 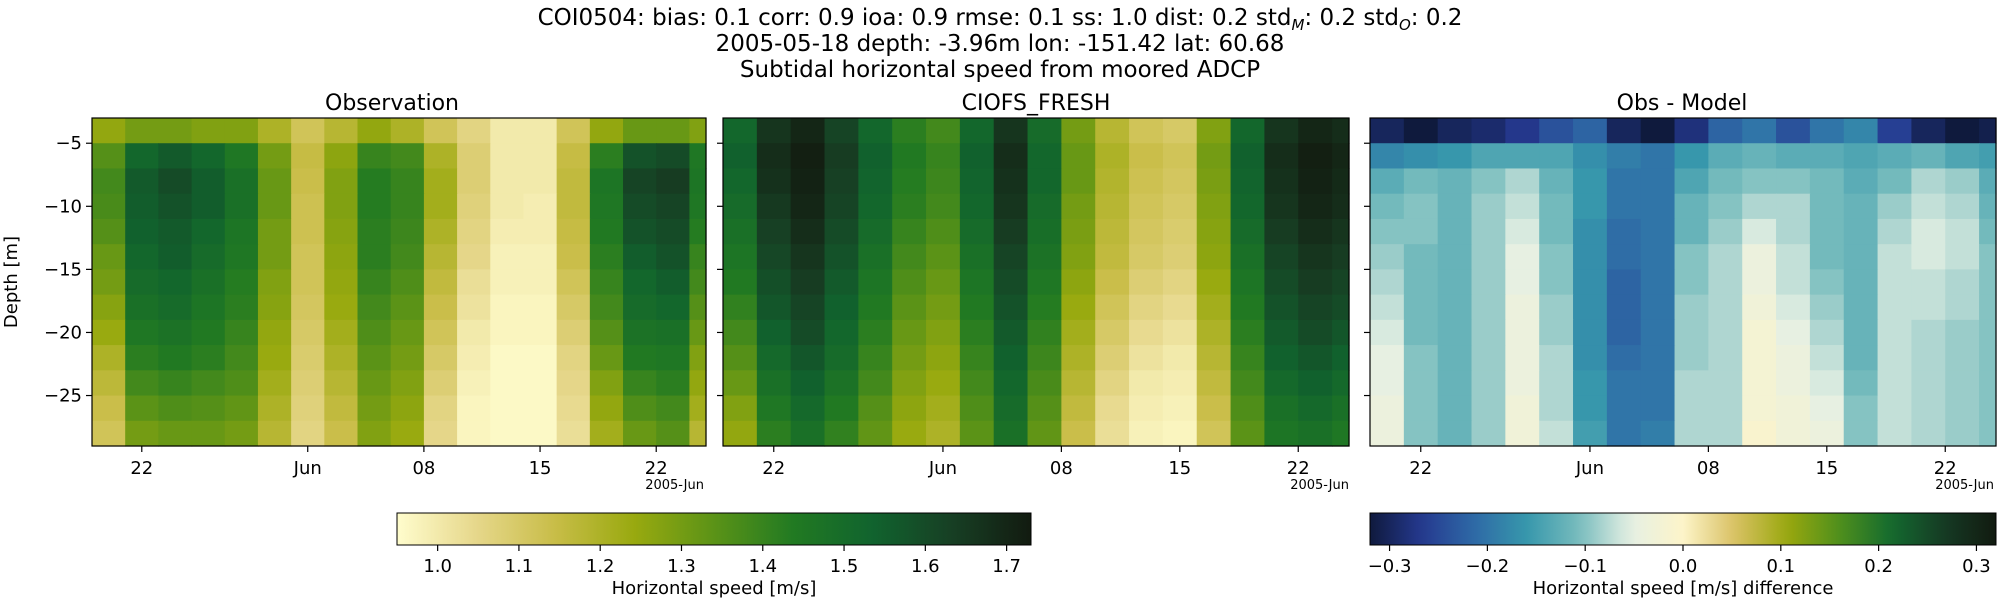 I want to click on colorbar-tick-label: 1.3, so click(x=681, y=566).